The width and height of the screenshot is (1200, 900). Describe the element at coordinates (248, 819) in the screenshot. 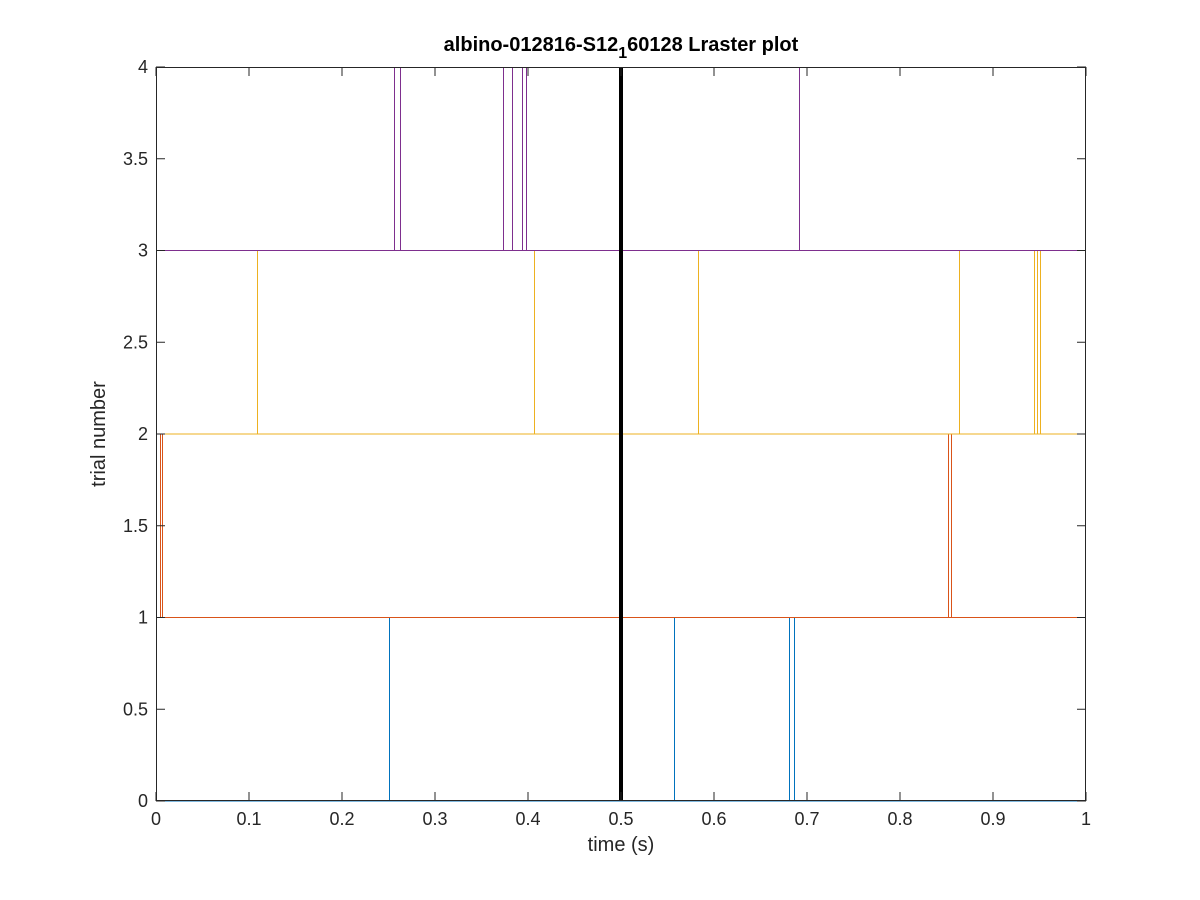

I see `x-tick-label: 0.1` at that location.